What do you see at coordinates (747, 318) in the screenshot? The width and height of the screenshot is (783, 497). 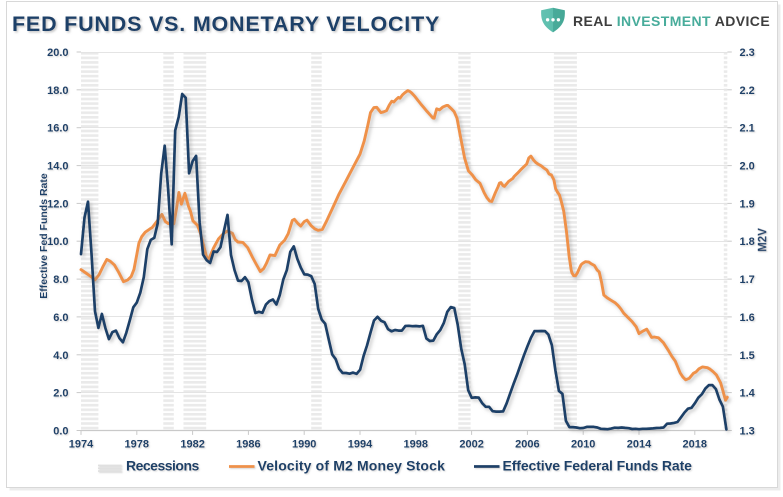 I see `svg-text: 1.6` at bounding box center [747, 318].